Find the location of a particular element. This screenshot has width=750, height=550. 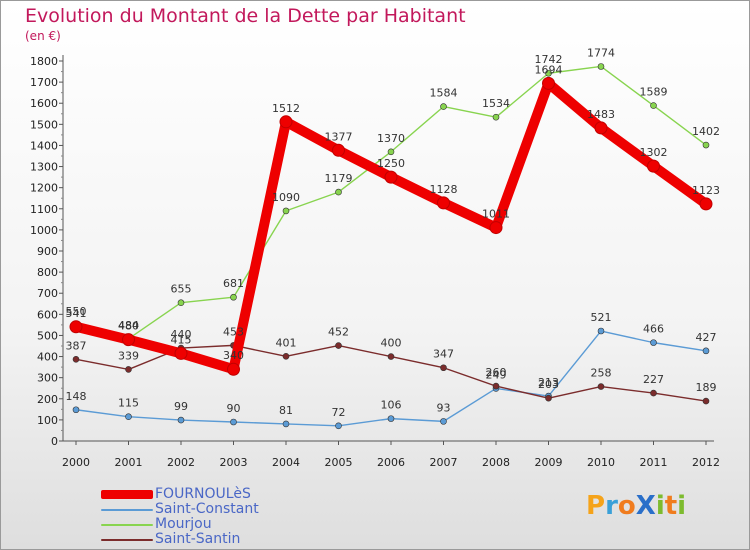

y-tick-label: 600 is located at coordinates (47, 314).